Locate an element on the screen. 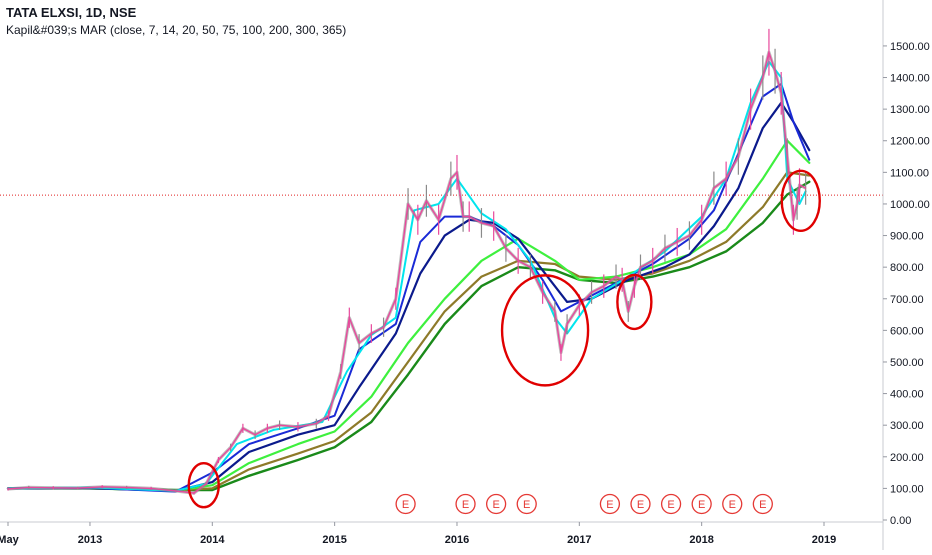 Image resolution: width=932 pixels, height=555 pixels. x-tick-label: 2014 is located at coordinates (212, 540).